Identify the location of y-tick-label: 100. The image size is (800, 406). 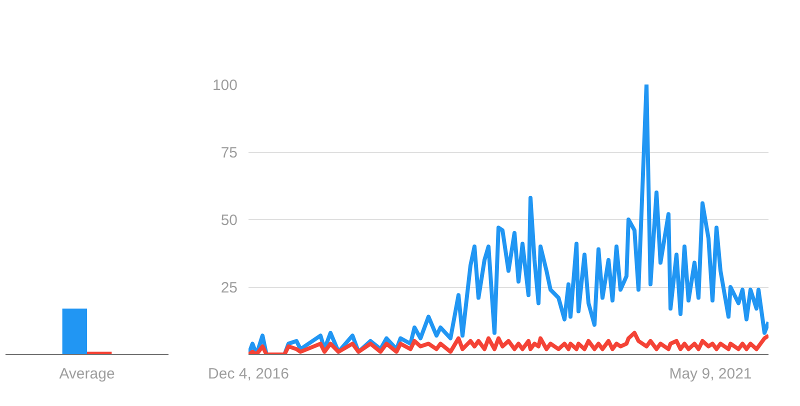
(225, 85).